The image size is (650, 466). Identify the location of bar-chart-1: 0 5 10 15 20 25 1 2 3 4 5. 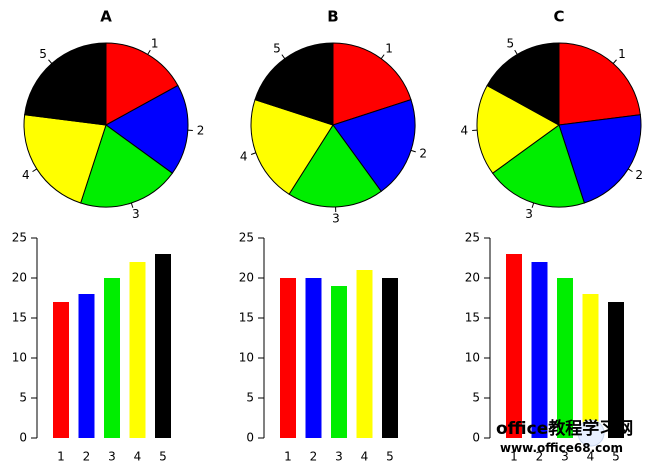
(91, 347).